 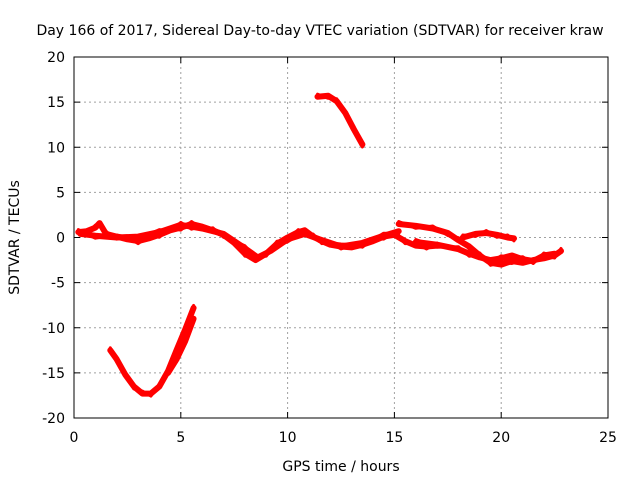 I want to click on series-arc-high-band, so click(x=340, y=120).